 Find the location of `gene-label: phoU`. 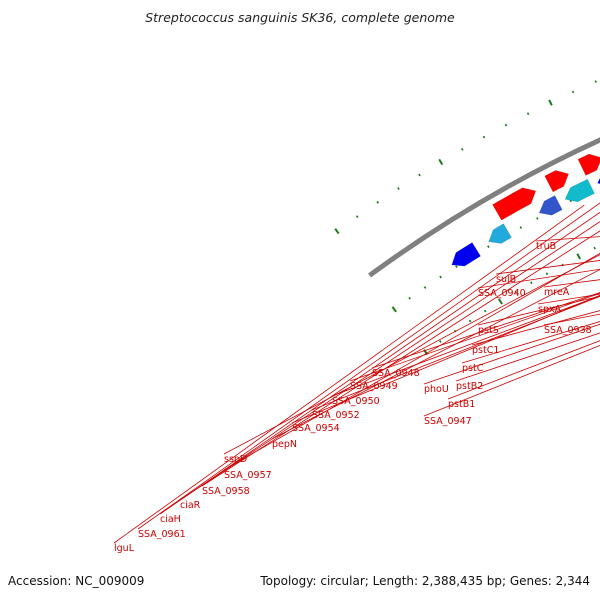

gene-label: phoU is located at coordinates (436, 389).